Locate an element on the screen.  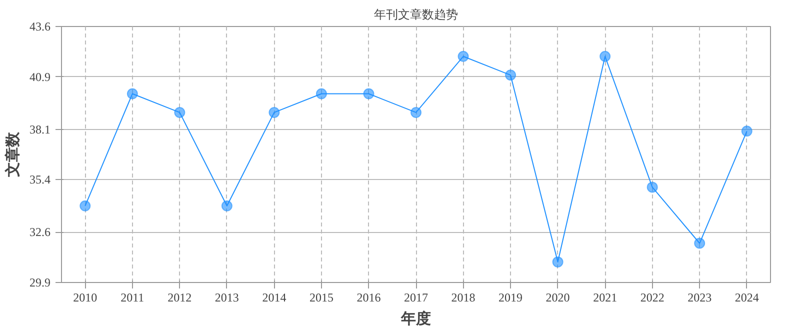
x-tick-label: 2014 is located at coordinates (274, 297).